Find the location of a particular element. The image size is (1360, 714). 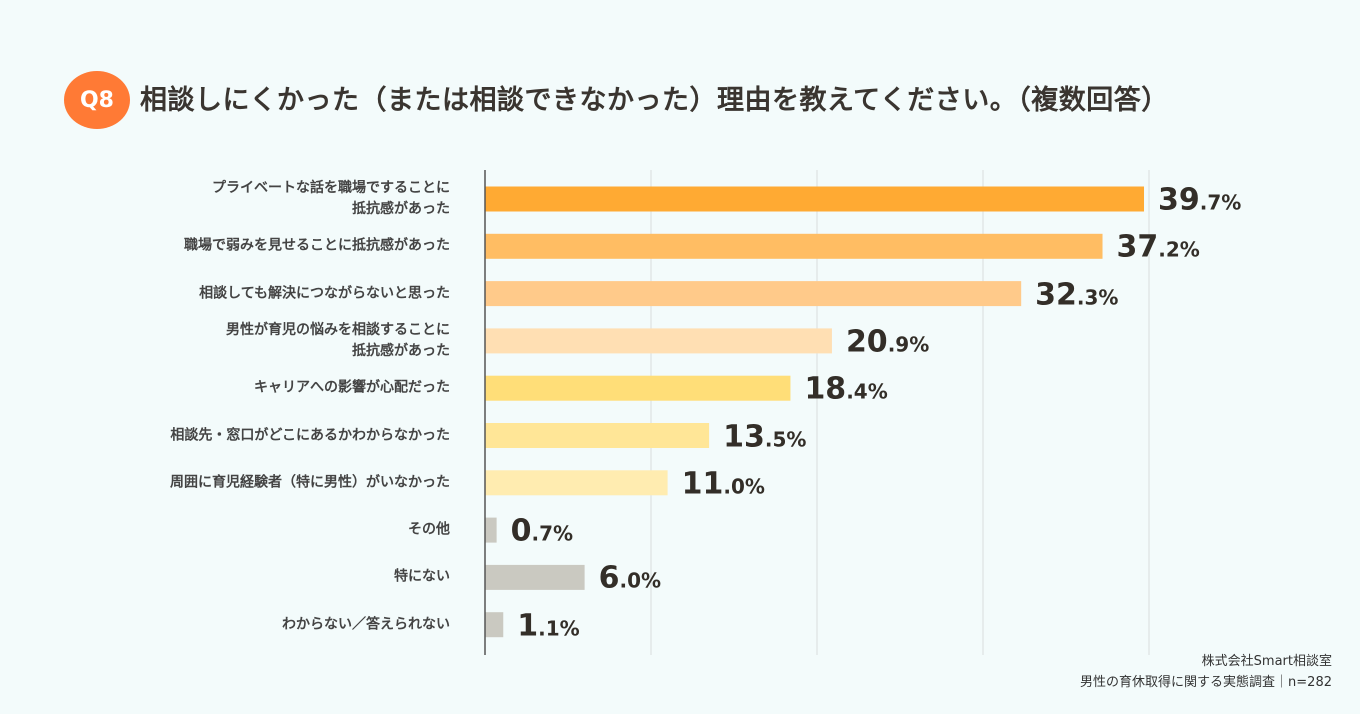

data-label: 39.7% is located at coordinates (1199, 200).